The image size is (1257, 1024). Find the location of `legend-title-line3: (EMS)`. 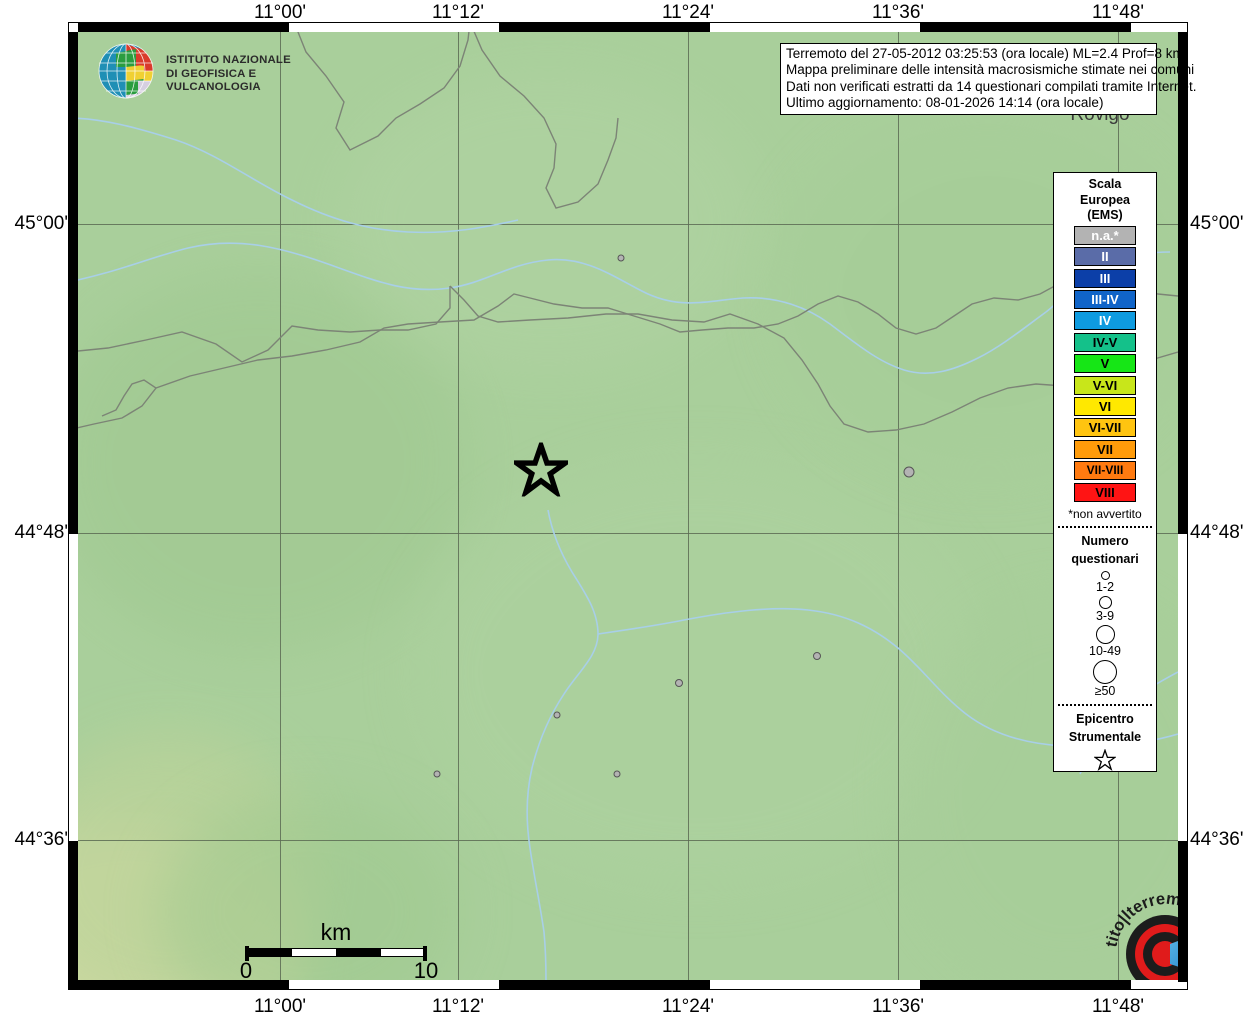

legend-title-line3: (EMS) is located at coordinates (1105, 215).